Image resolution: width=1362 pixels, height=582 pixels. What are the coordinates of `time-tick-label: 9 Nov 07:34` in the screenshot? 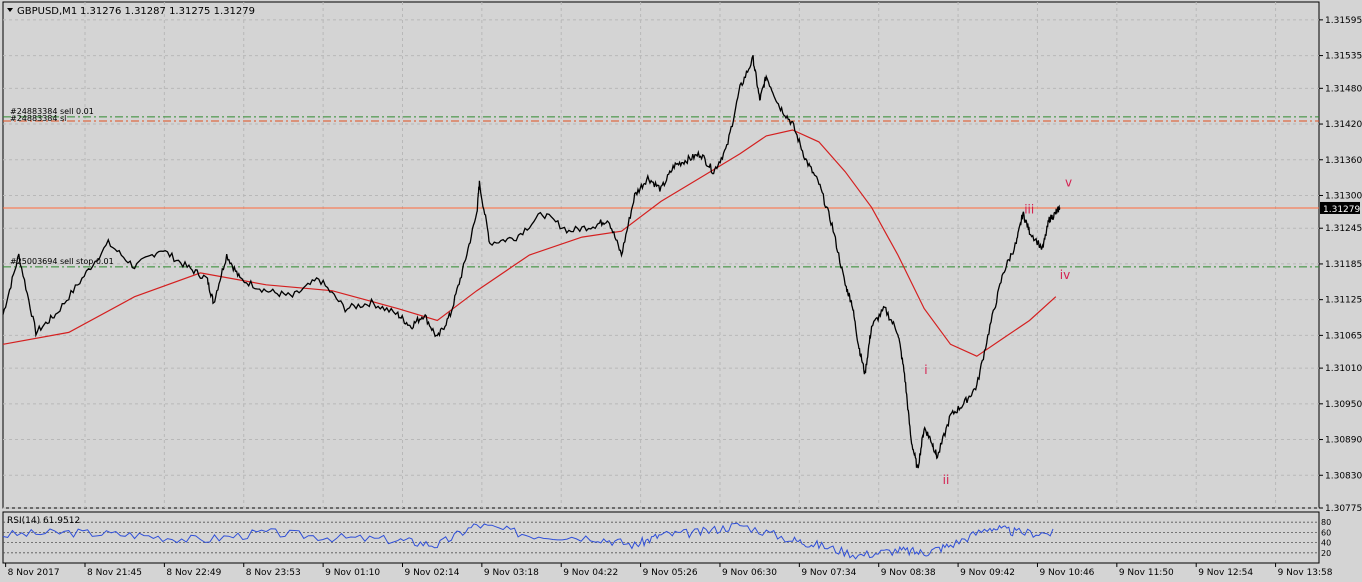 It's located at (828, 573).